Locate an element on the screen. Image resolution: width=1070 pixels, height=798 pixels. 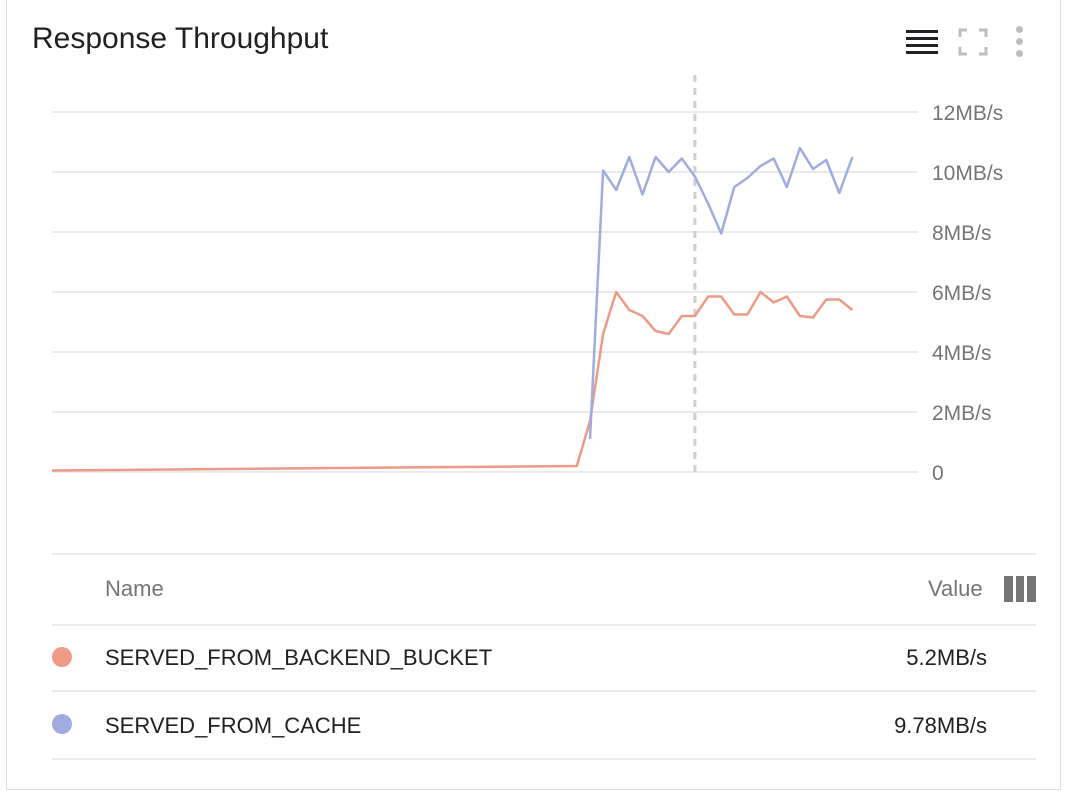
series-name: SERVED_FROM_BACKEND_BUCKET is located at coordinates (299, 657).